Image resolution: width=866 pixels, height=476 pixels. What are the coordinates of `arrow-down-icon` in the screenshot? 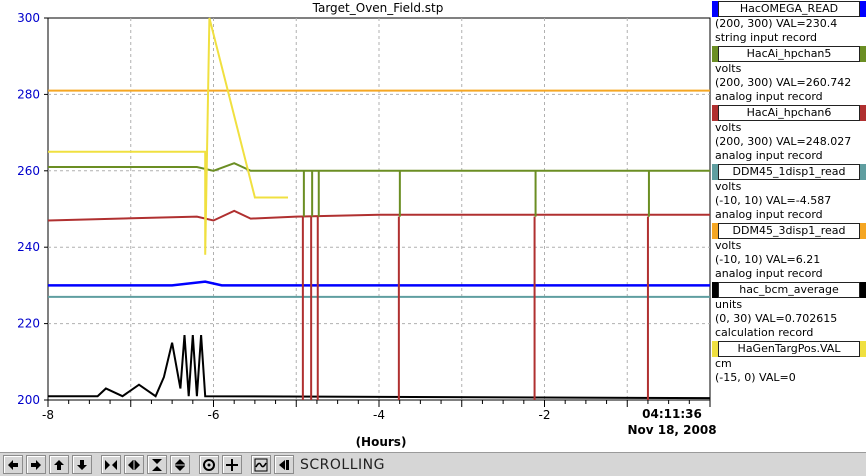 It's located at (82, 464).